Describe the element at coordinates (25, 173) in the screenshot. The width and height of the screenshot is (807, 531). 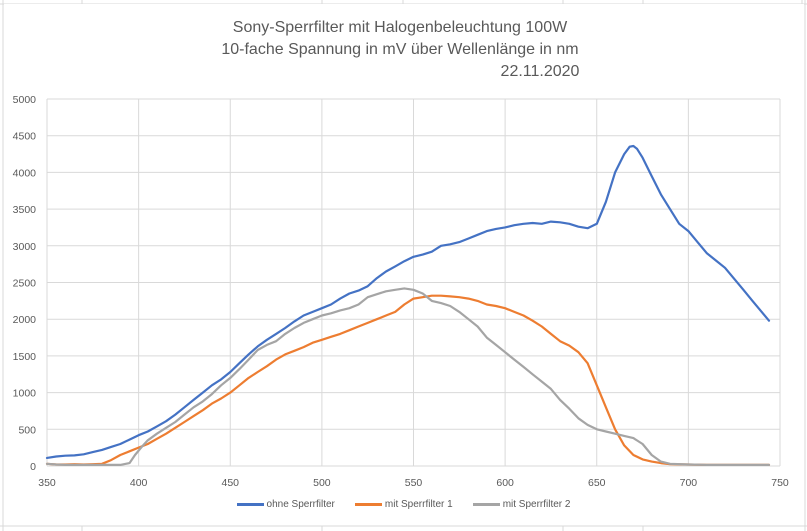
I see `y-tick-label: 4000` at that location.